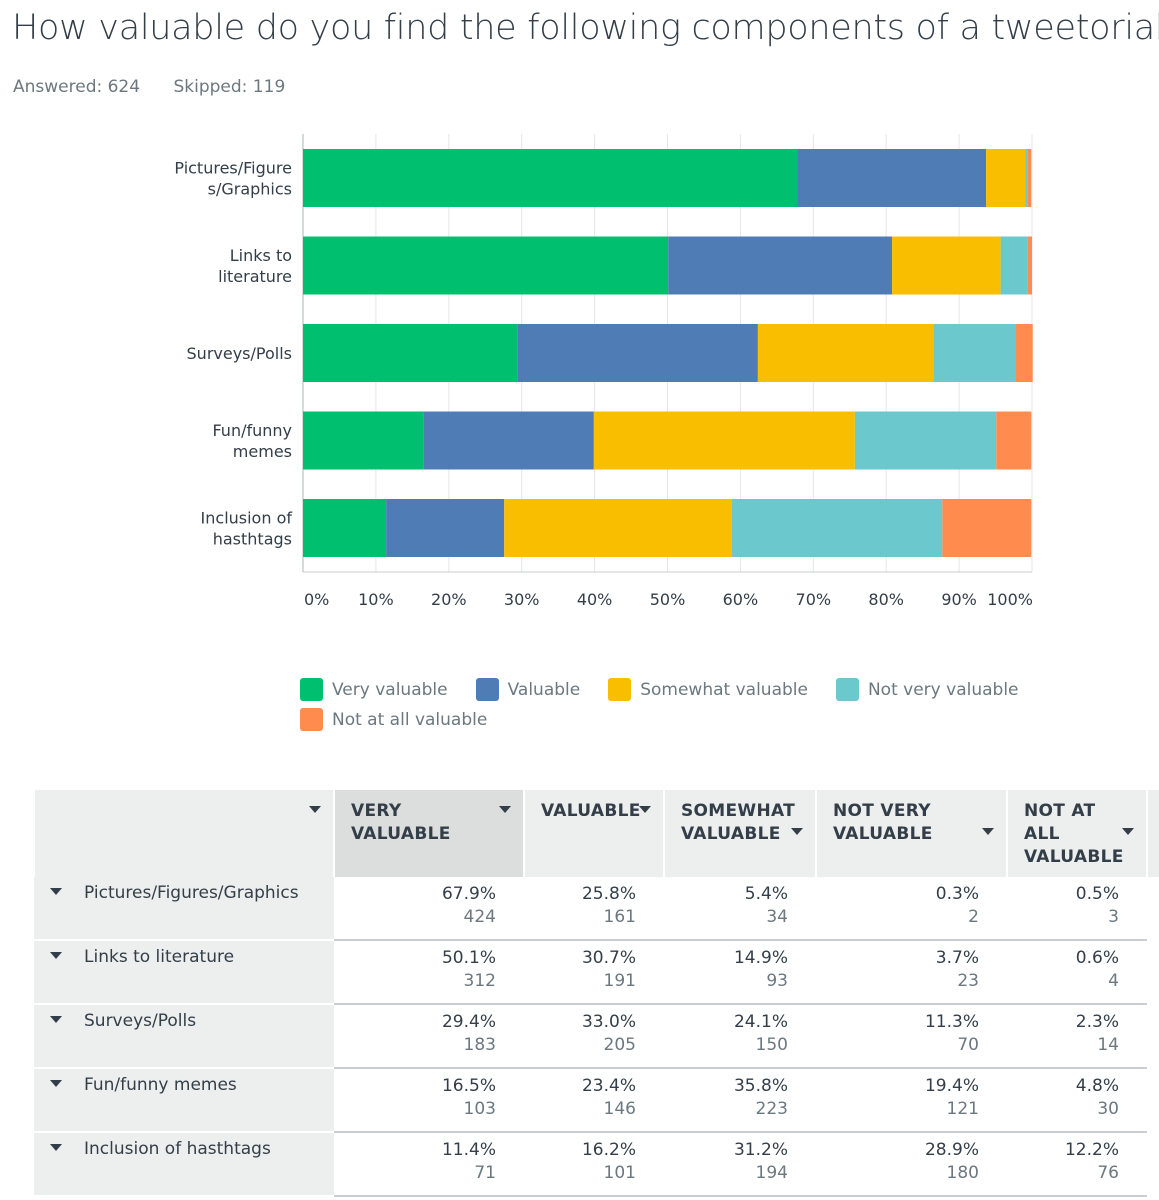  Describe the element at coordinates (479, 1045) in the screenshot. I see `cell-count: 183` at that location.